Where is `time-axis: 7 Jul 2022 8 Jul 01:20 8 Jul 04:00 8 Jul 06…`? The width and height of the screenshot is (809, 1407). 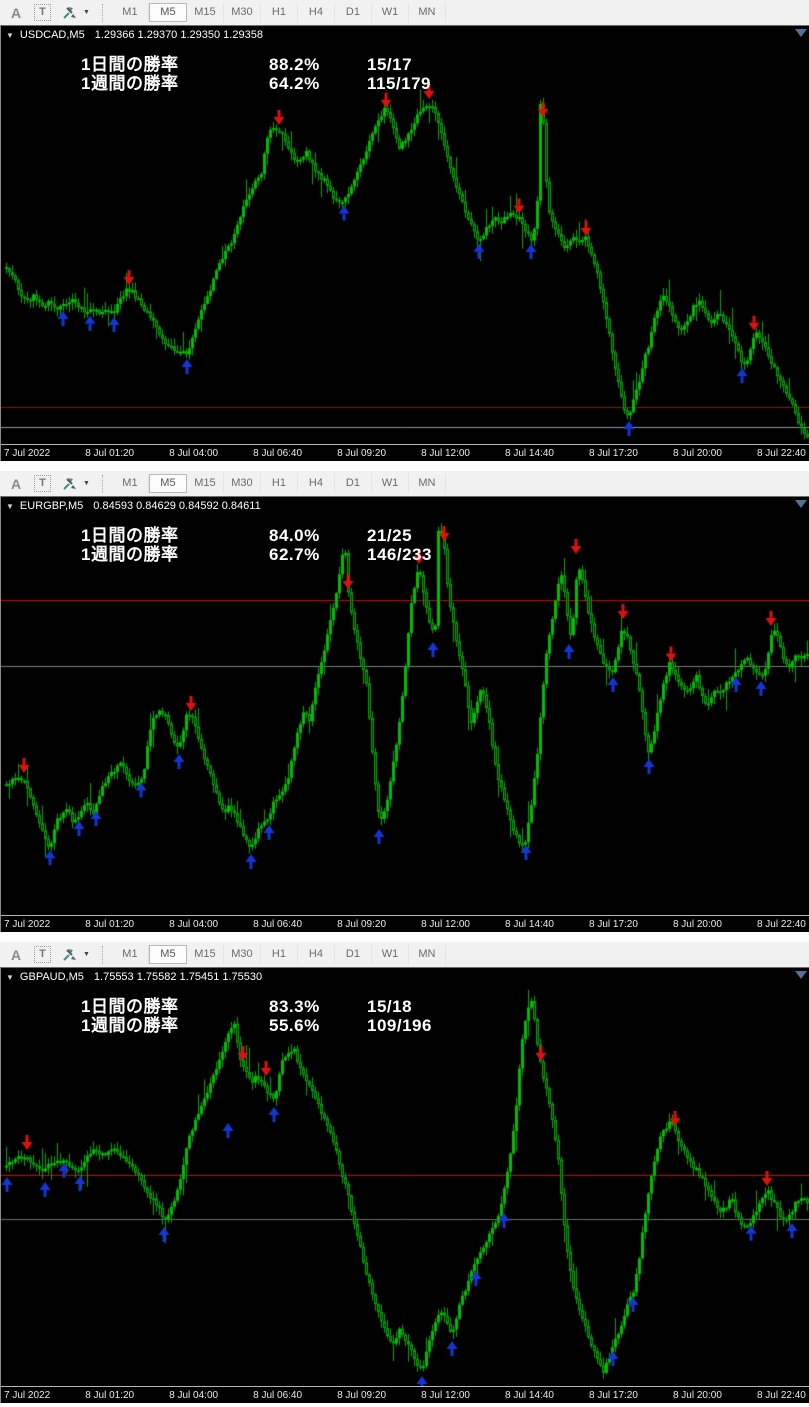 time-axis: 7 Jul 2022 8 Jul 01:20 8 Jul 04:00 8 Jul 06… is located at coordinates (405, 452).